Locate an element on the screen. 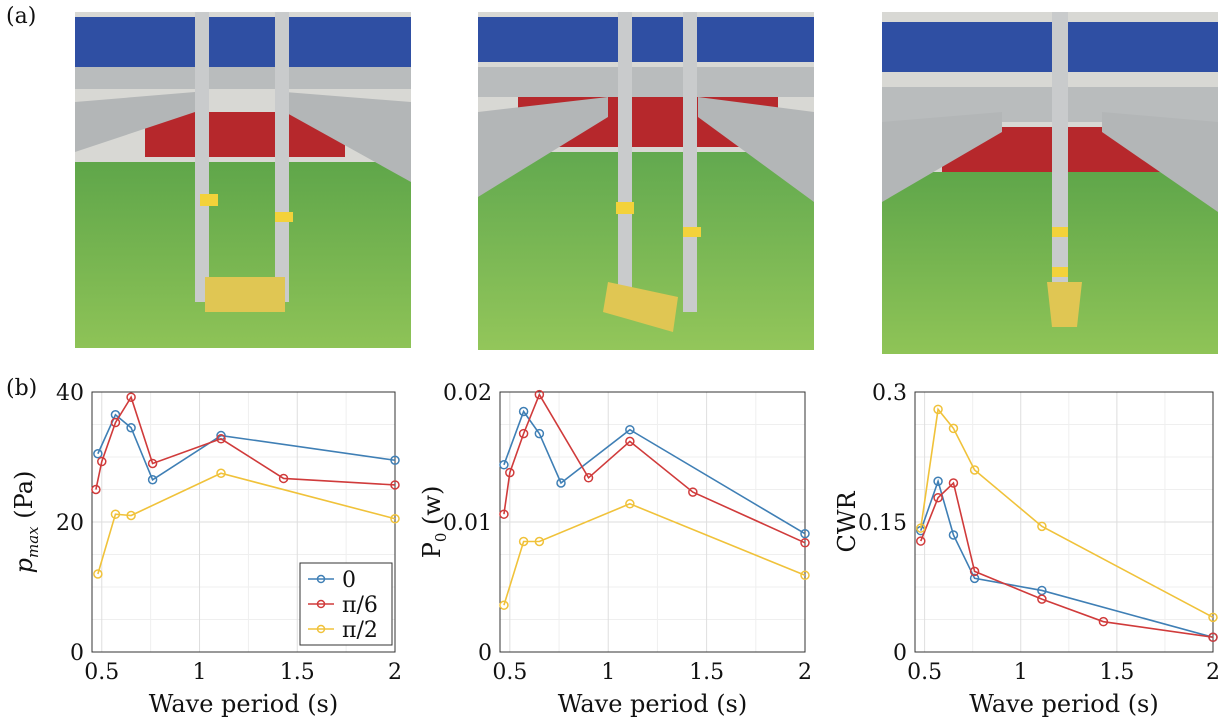 This screenshot has height=724, width=1218. panel-label-b: (b) is located at coordinates (22, 388).